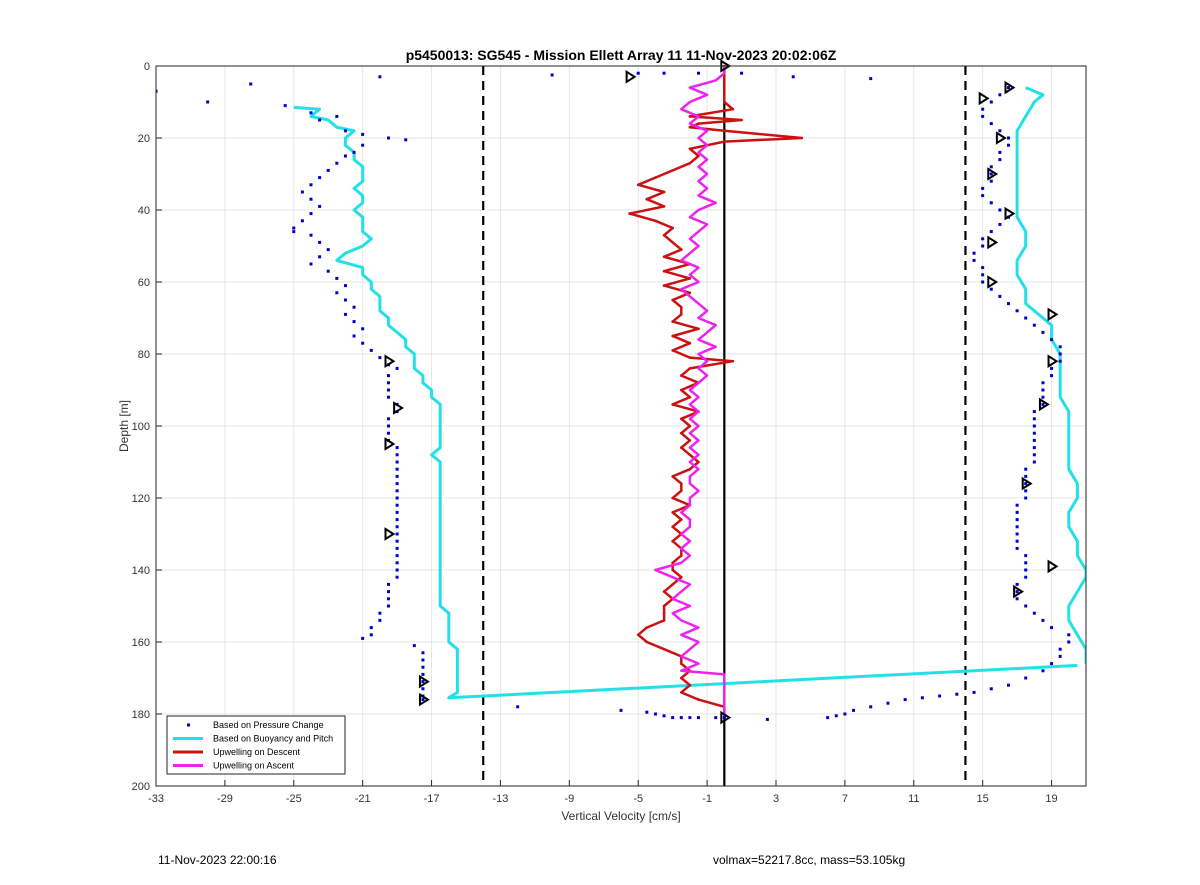 This screenshot has height=885, width=1200. What do you see at coordinates (217, 860) in the screenshot?
I see `footer-timestamp: 11-Nov-2023 22:00:16` at bounding box center [217, 860].